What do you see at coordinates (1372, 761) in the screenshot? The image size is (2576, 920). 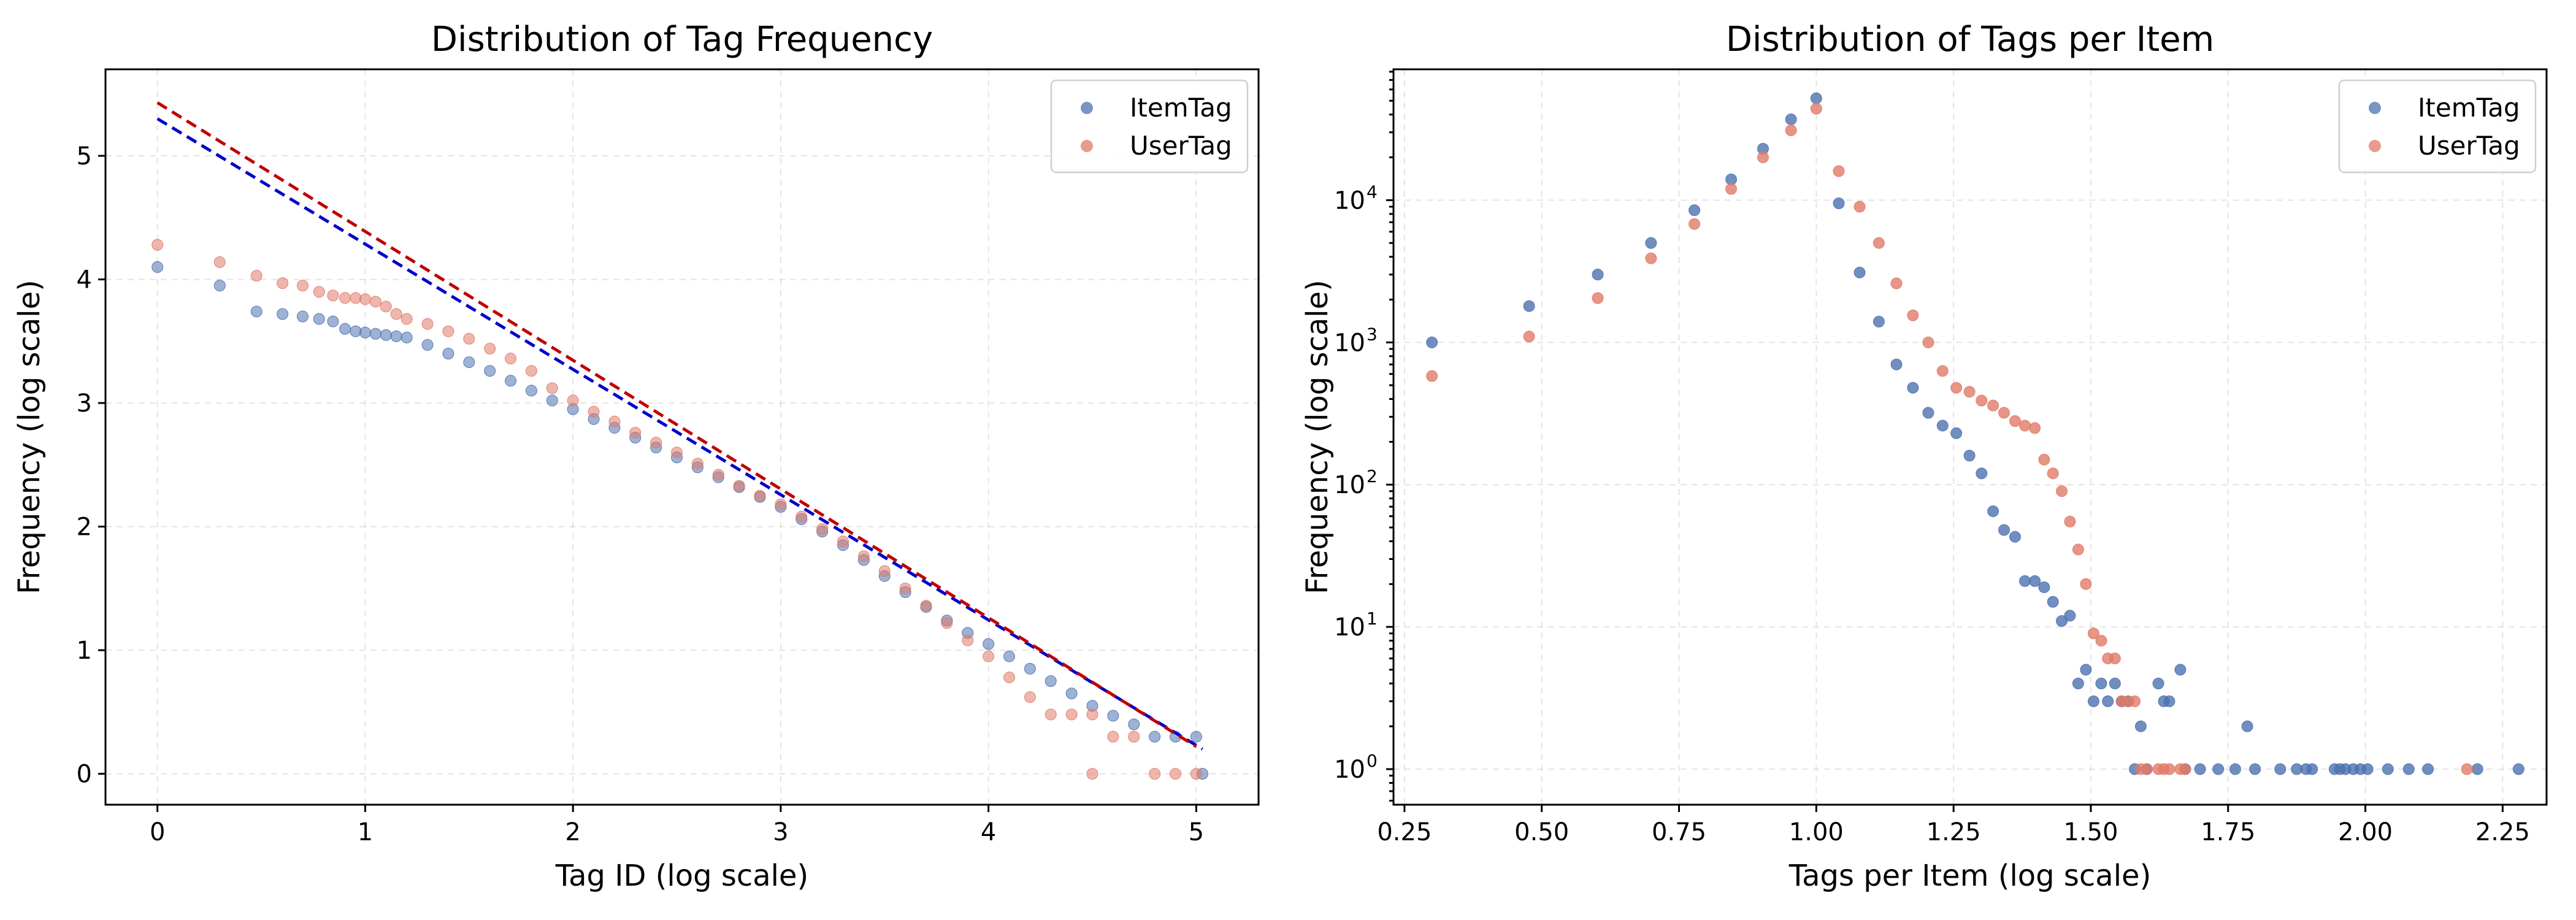 I see `y-tick-exponent: 0` at bounding box center [1372, 761].